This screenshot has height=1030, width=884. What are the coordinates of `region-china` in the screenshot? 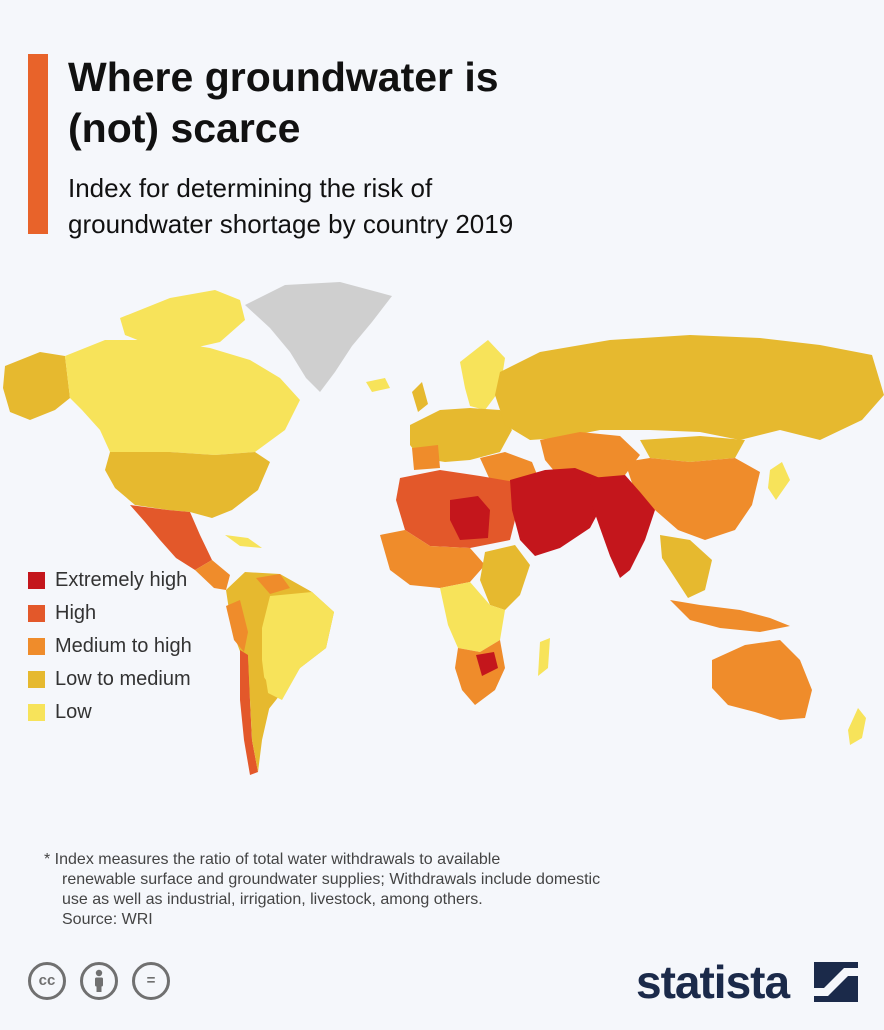 It's located at (692, 499).